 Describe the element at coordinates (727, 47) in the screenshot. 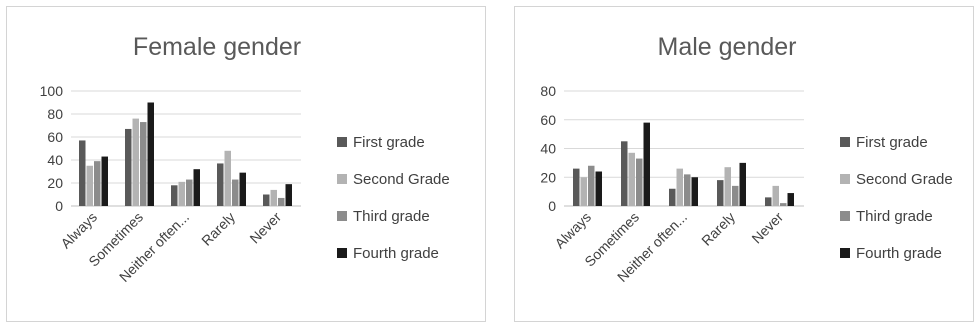

I see `chart-title: Male gender` at that location.